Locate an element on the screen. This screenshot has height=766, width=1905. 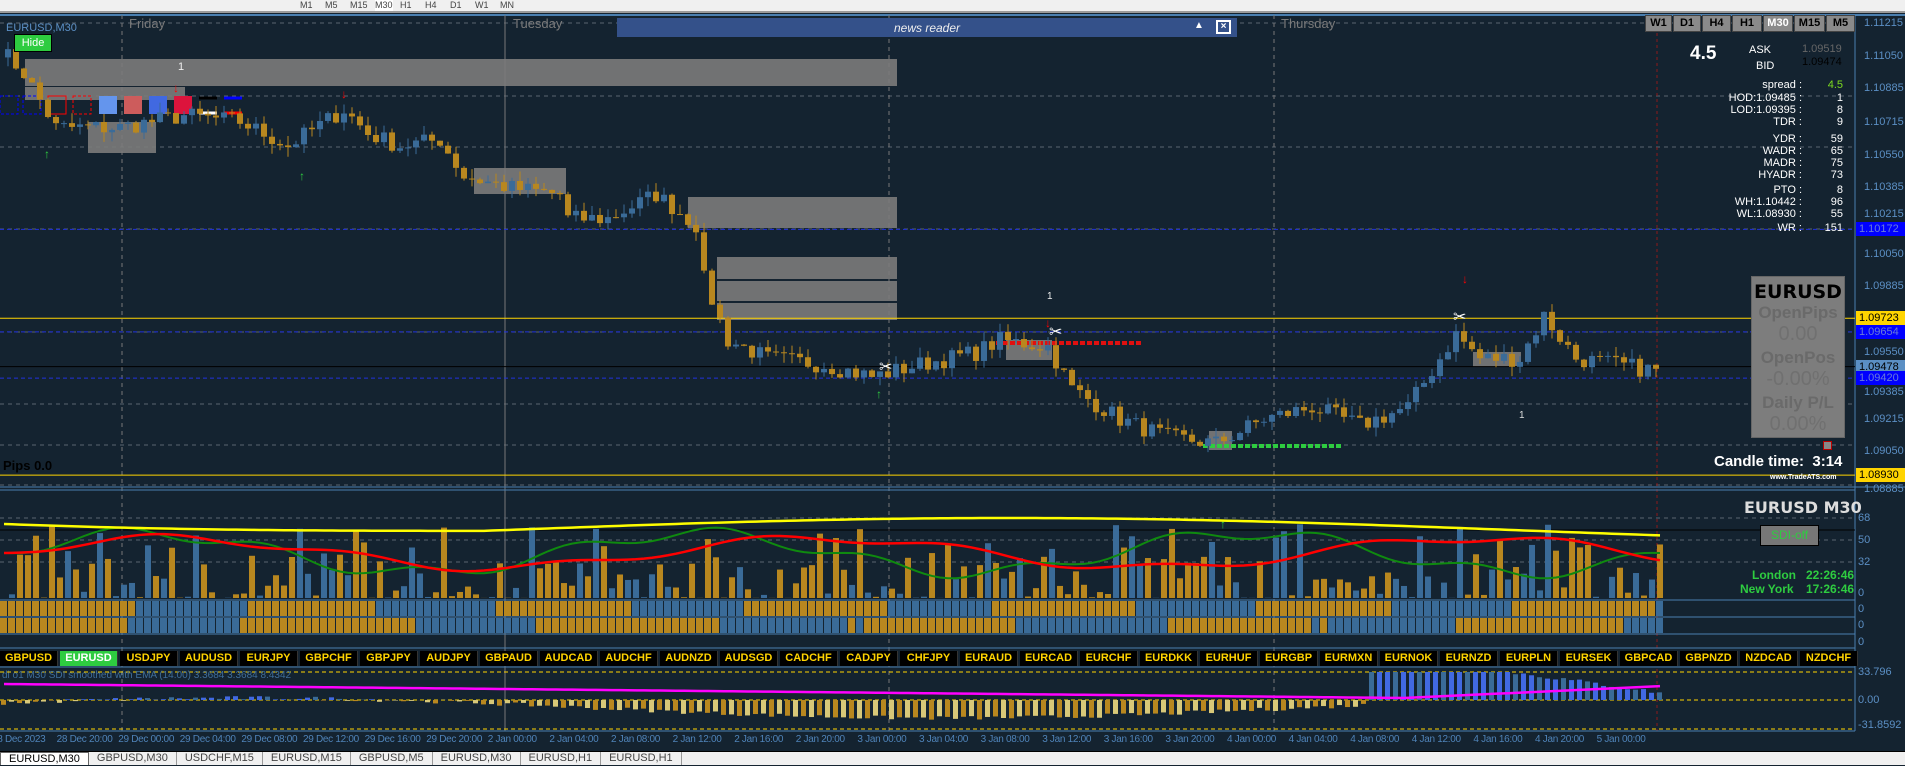
symbol-button-gbpnzd: GBPNZD is located at coordinates (1709, 658).